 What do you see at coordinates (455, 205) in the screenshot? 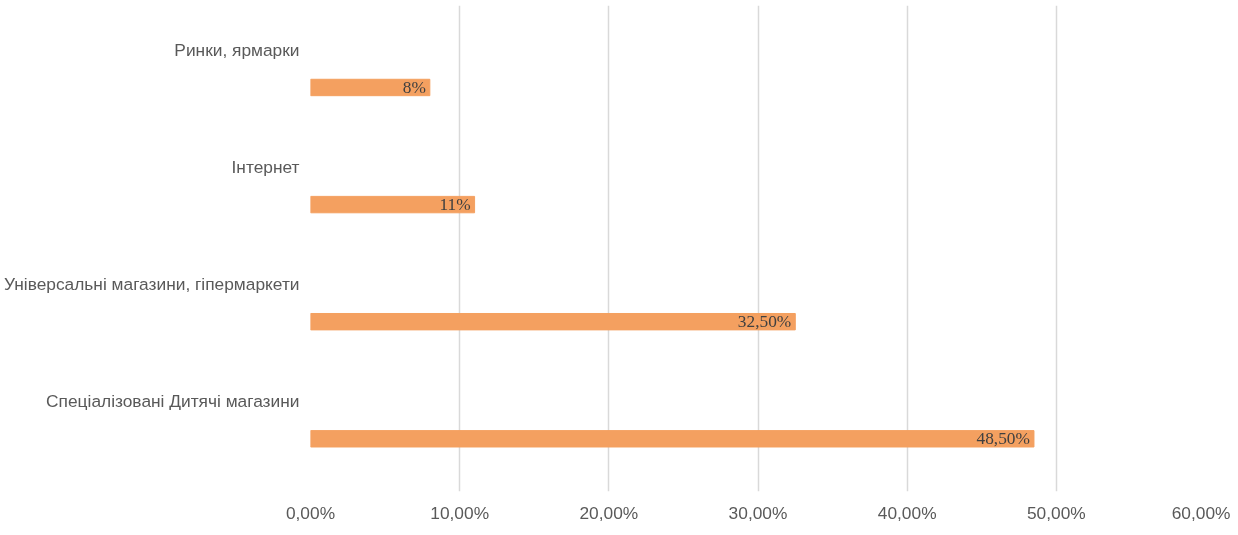
I see `data-label: 11%` at bounding box center [455, 205].